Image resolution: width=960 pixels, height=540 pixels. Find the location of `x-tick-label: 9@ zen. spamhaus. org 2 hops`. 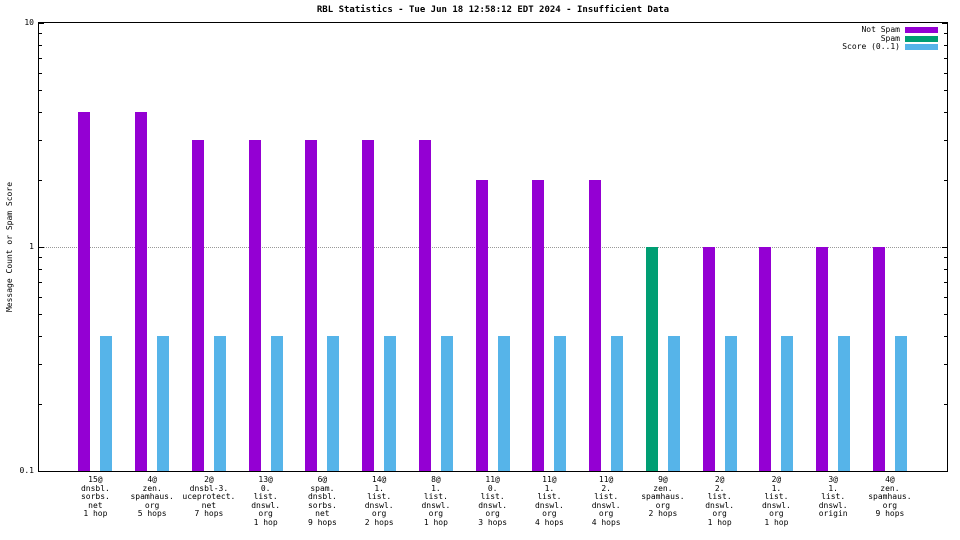

x-tick-label: 9@ zen. spamhaus. org 2 hops is located at coordinates (663, 497).